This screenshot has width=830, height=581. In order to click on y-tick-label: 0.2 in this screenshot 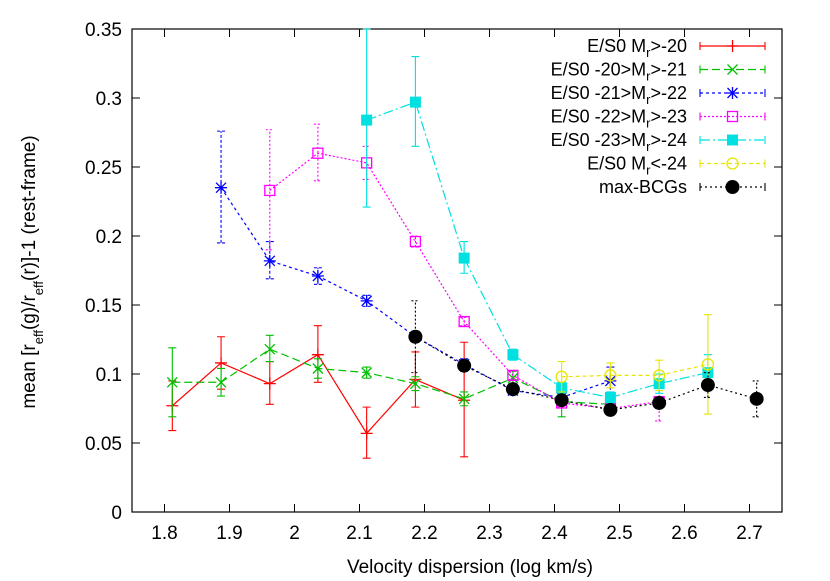, I will do `click(109, 237)`.